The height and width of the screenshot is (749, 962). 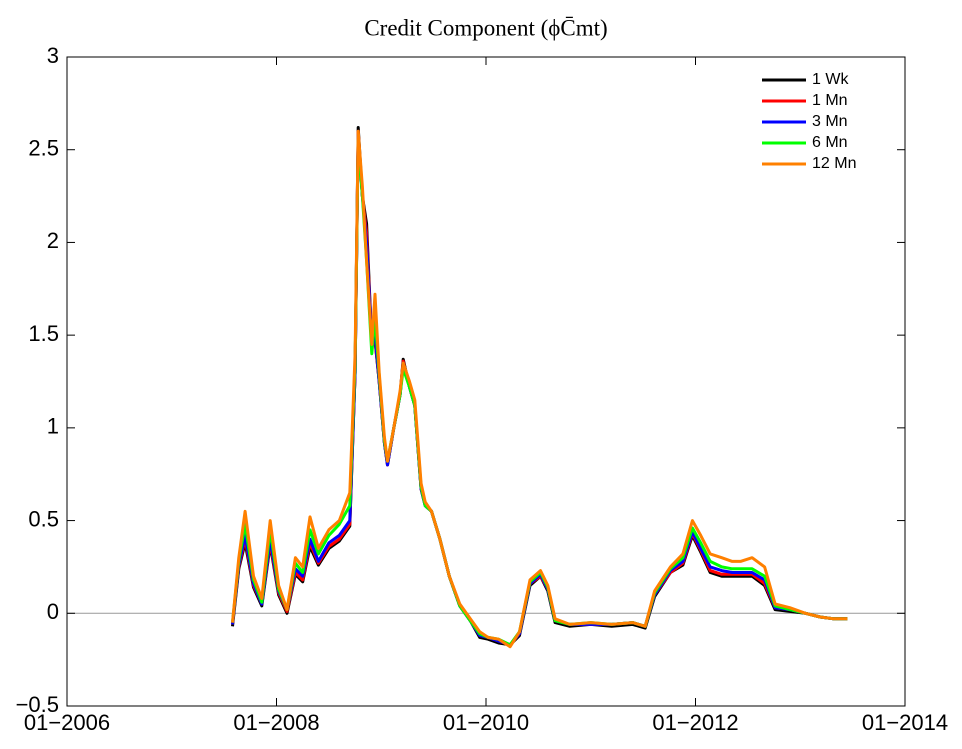 What do you see at coordinates (37, 704) in the screenshot?
I see `y-tick-label: −0.5` at bounding box center [37, 704].